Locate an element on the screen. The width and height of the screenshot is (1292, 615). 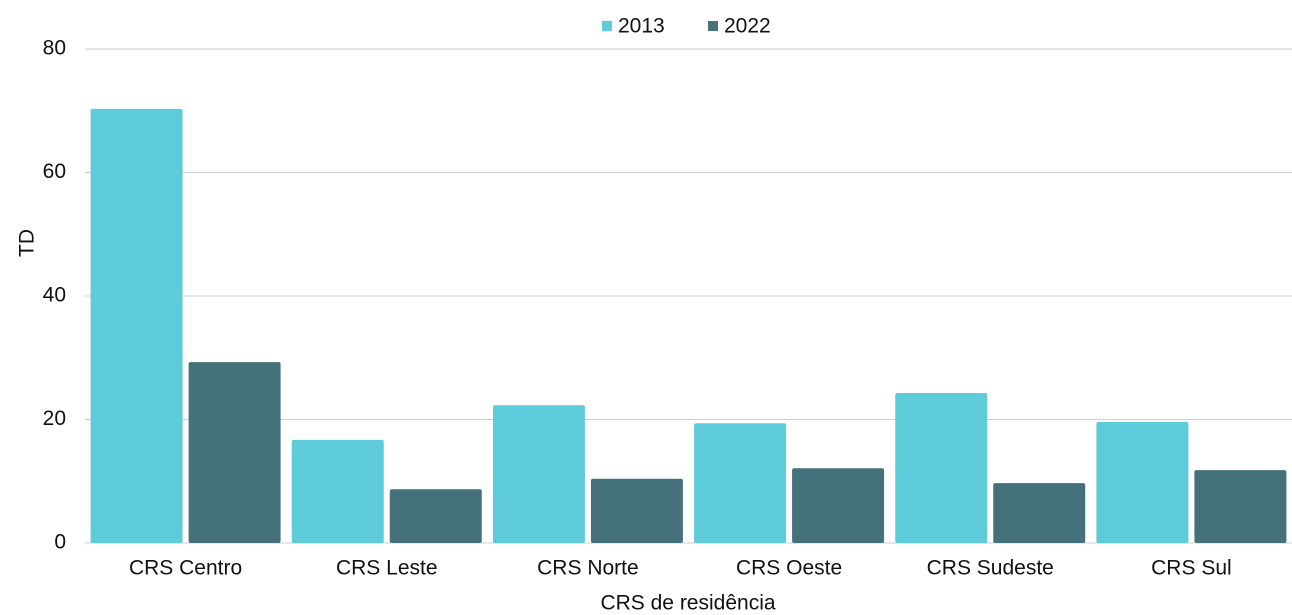
x-tick-label: CRS Sudeste is located at coordinates (990, 568).